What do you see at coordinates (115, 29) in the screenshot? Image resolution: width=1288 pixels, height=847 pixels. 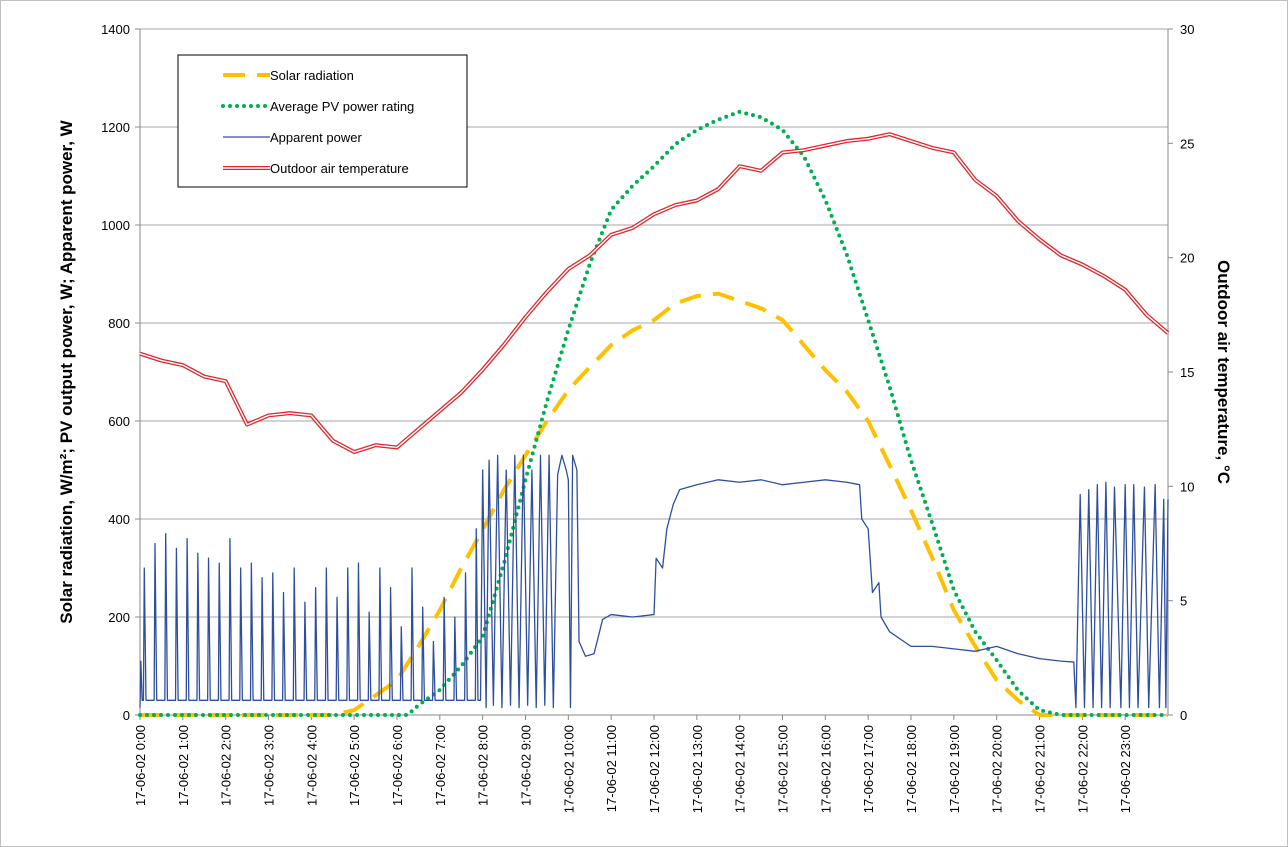 I see `y-tick-label: 1400` at bounding box center [115, 29].